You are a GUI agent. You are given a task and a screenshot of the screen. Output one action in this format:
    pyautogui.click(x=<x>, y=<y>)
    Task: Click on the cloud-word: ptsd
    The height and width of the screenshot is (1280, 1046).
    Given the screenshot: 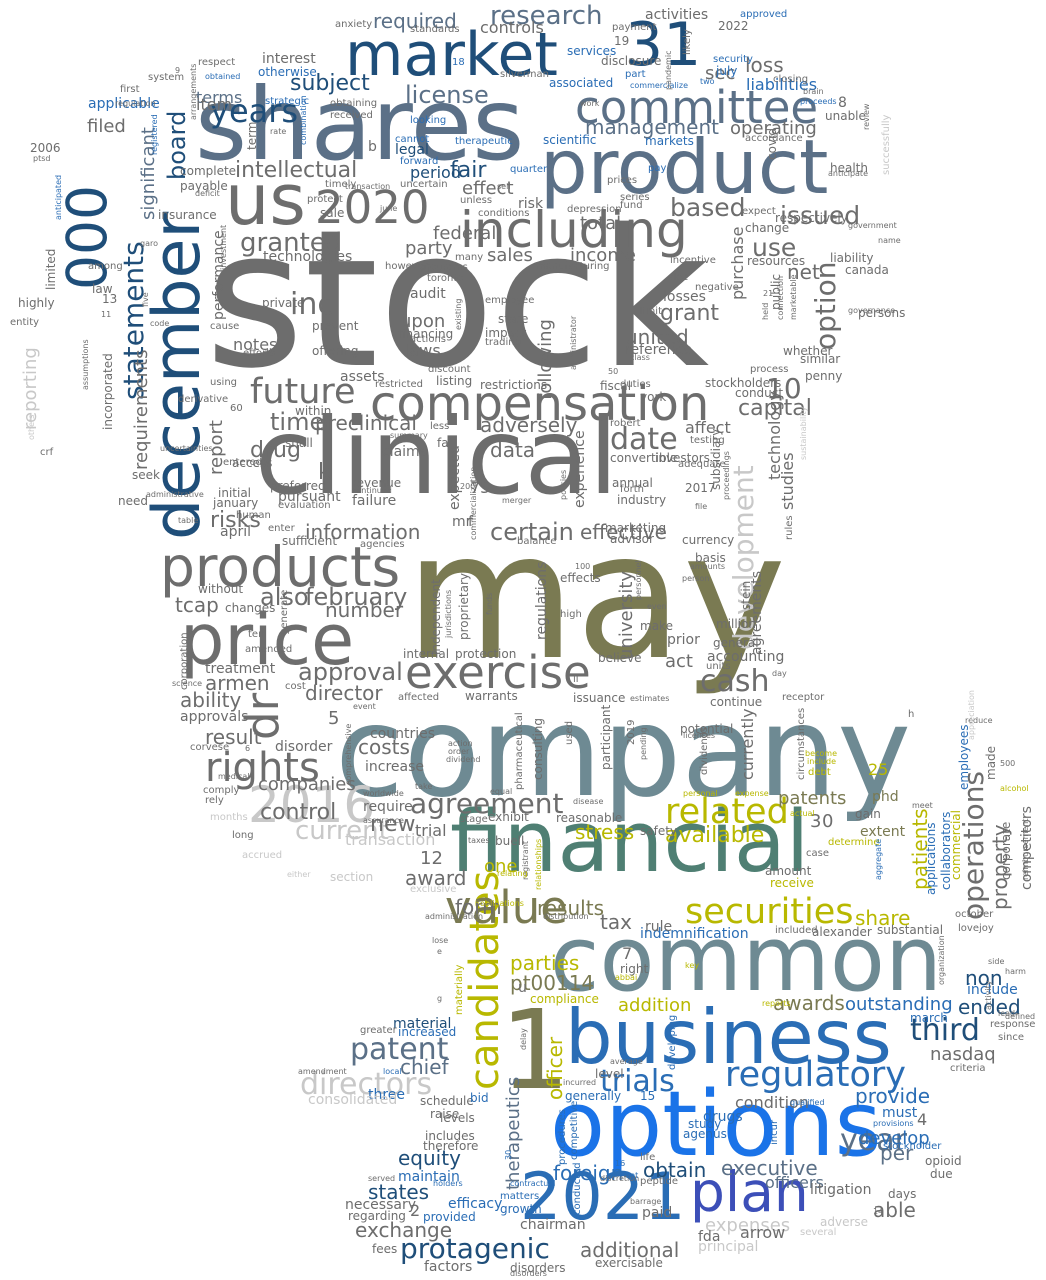 What is the action you would take?
    pyautogui.click(x=42, y=158)
    